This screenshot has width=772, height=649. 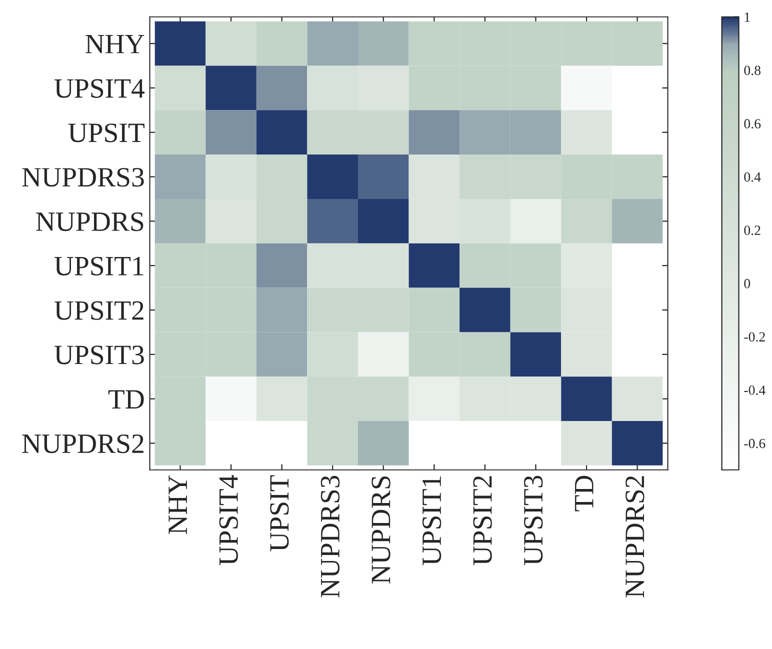 What do you see at coordinates (635, 537) in the screenshot?
I see `x-tick-label: NUPDRS2` at bounding box center [635, 537].